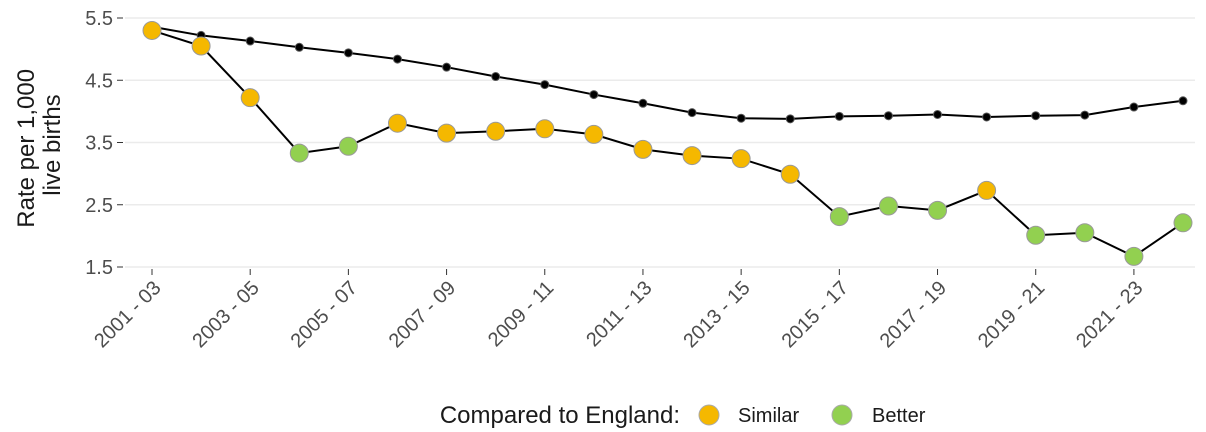  What do you see at coordinates (225, 314) in the screenshot?
I see `x-tick-label: 2003 - 05` at bounding box center [225, 314].